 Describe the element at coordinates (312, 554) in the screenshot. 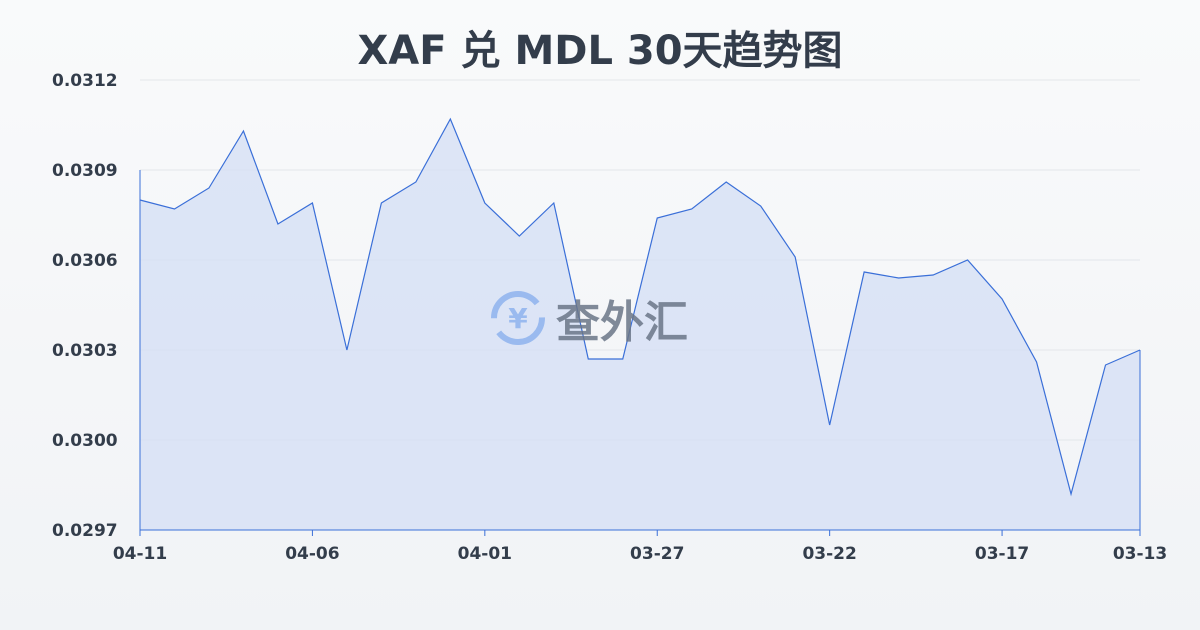

I see `x-tick-label: 04-06` at that location.